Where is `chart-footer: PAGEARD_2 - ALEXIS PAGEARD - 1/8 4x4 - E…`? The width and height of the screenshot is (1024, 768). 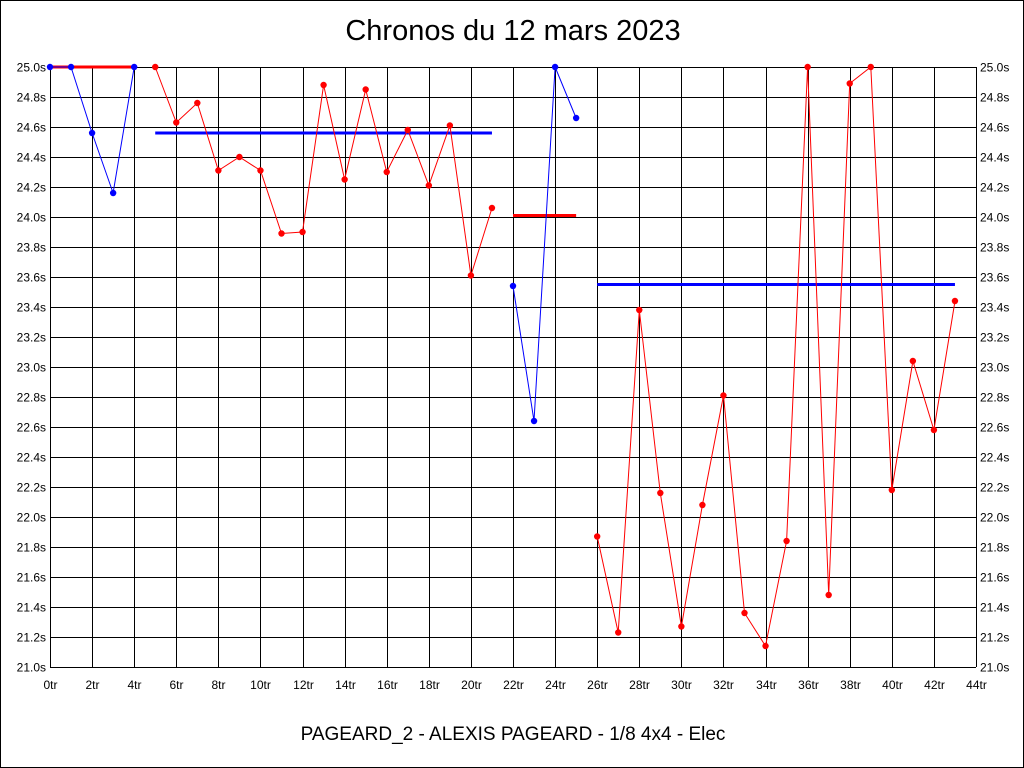 chart-footer: PAGEARD_2 - ALEXIS PAGEARD - 1/8 4x4 - E… is located at coordinates (513, 734).